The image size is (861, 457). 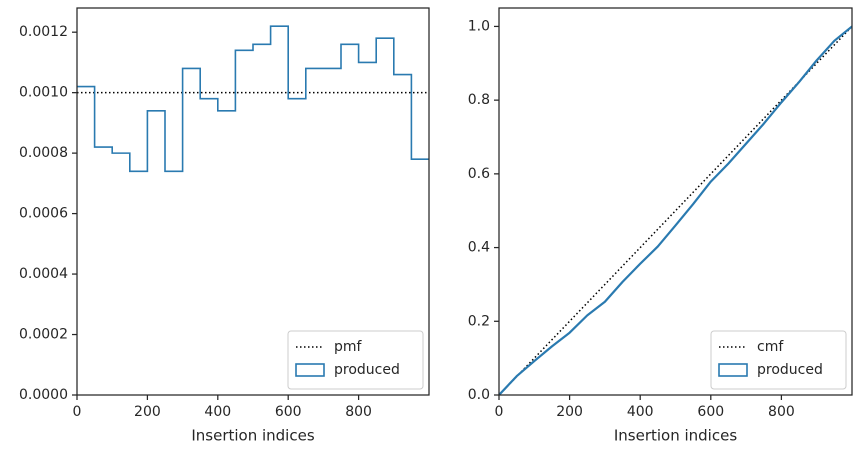 I want to click on y-tick-label: 0.0010, so click(x=43, y=93).